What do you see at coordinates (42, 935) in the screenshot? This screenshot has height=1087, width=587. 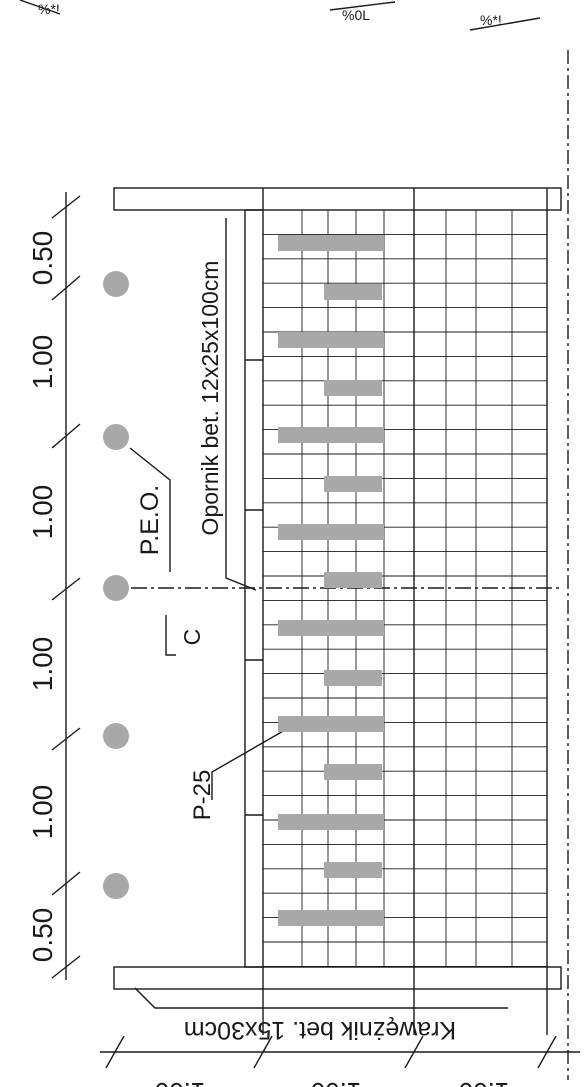 I see `dim-value-6: 0.50` at bounding box center [42, 935].